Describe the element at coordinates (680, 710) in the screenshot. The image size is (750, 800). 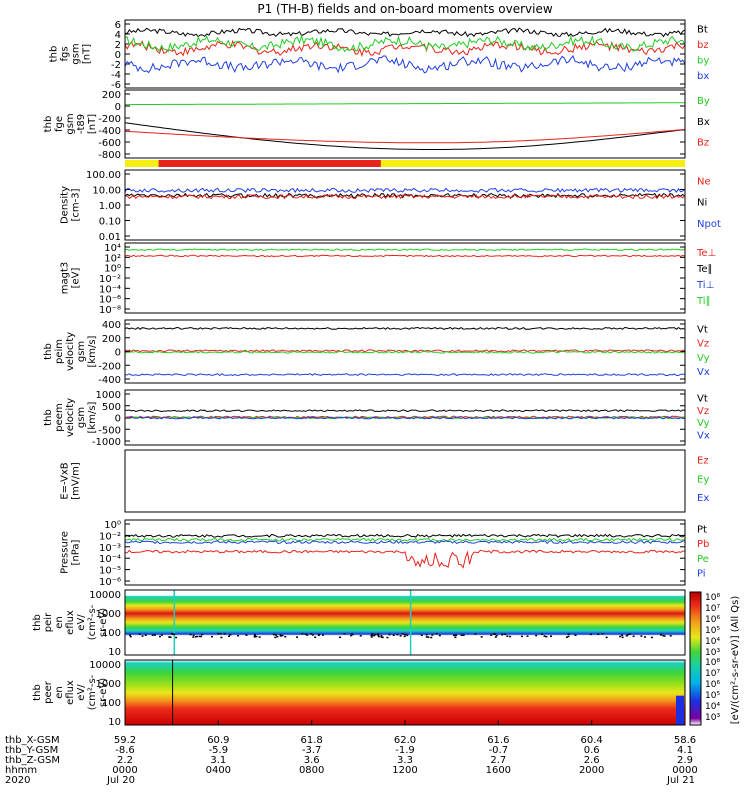
I see `spectrogram-edge` at that location.